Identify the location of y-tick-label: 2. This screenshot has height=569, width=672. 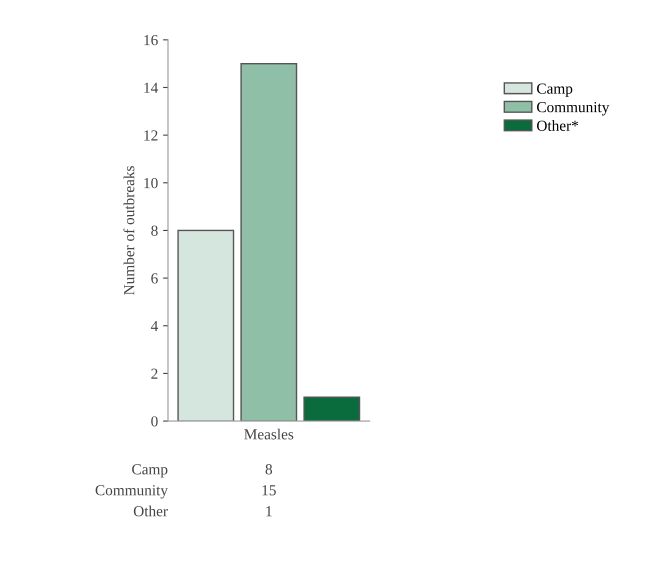
(154, 373).